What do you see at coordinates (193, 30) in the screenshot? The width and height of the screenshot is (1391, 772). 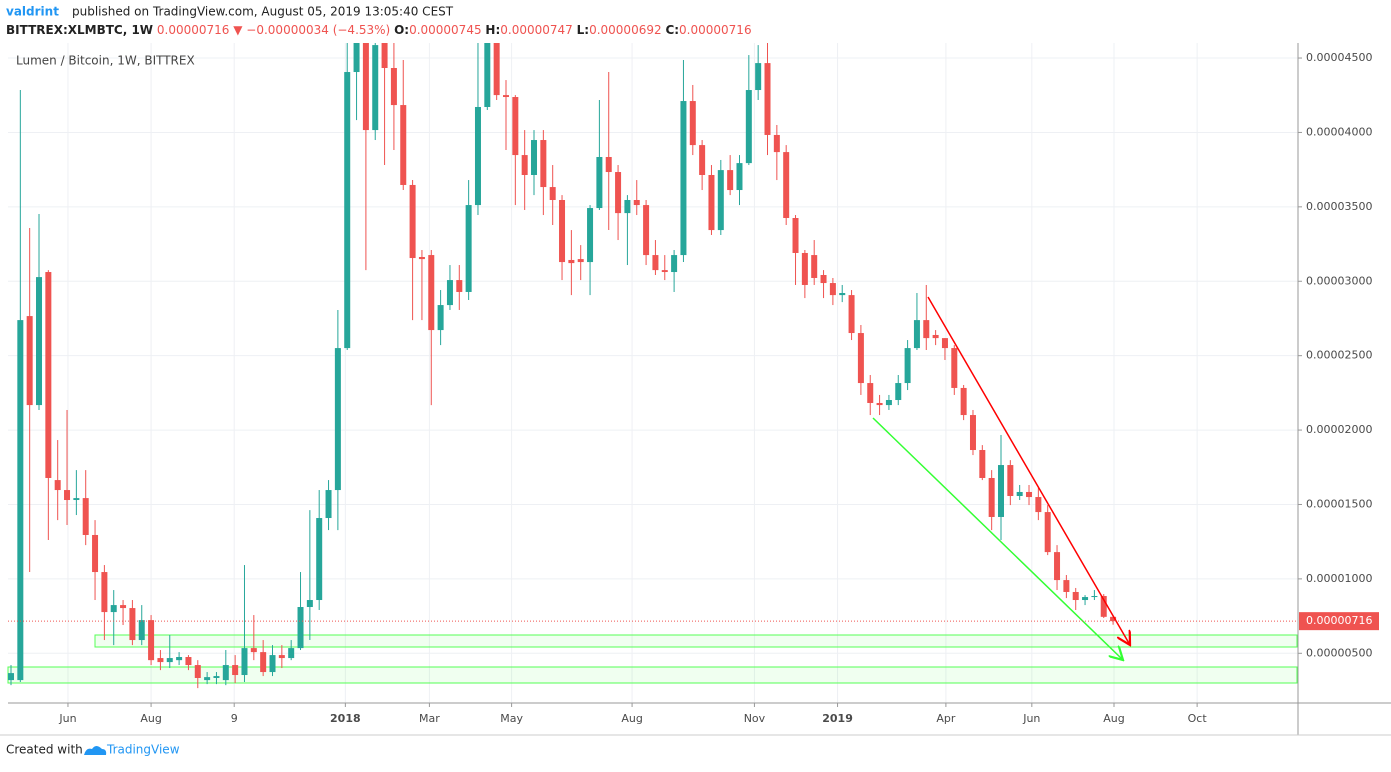 I see `price: 0.00000716` at bounding box center [193, 30].